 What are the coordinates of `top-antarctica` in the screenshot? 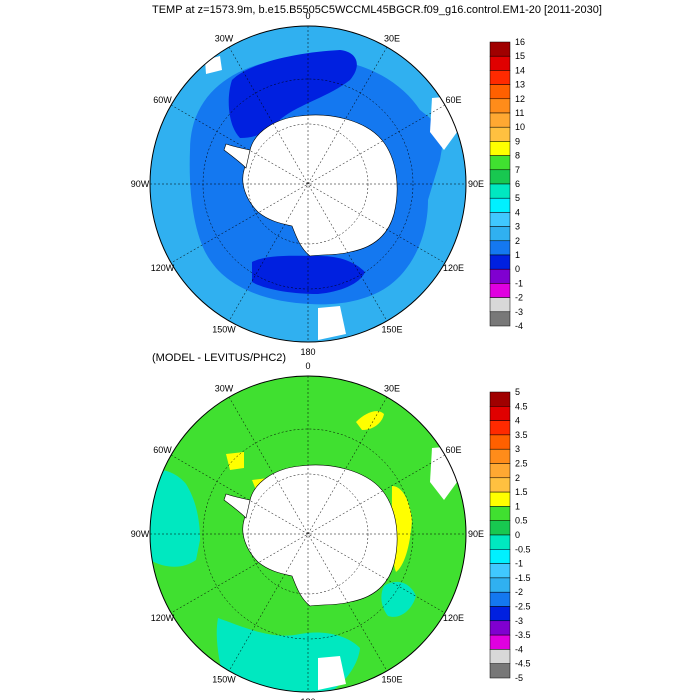 It's located at (320, 185).